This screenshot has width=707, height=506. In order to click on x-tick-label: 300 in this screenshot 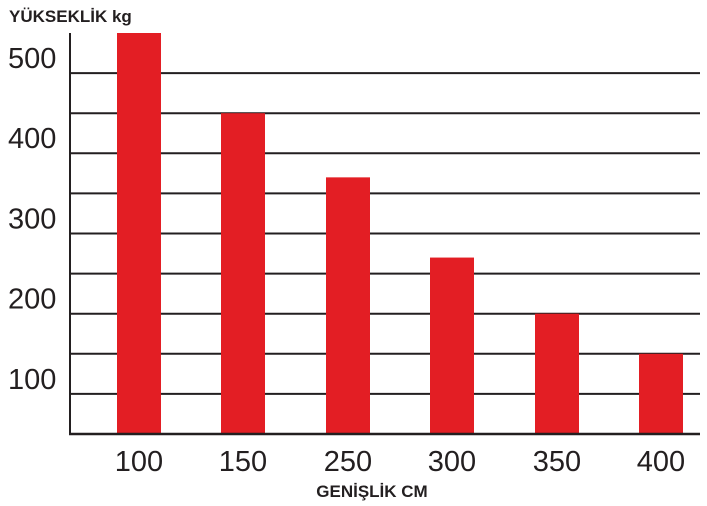, I will do `click(452, 462)`.